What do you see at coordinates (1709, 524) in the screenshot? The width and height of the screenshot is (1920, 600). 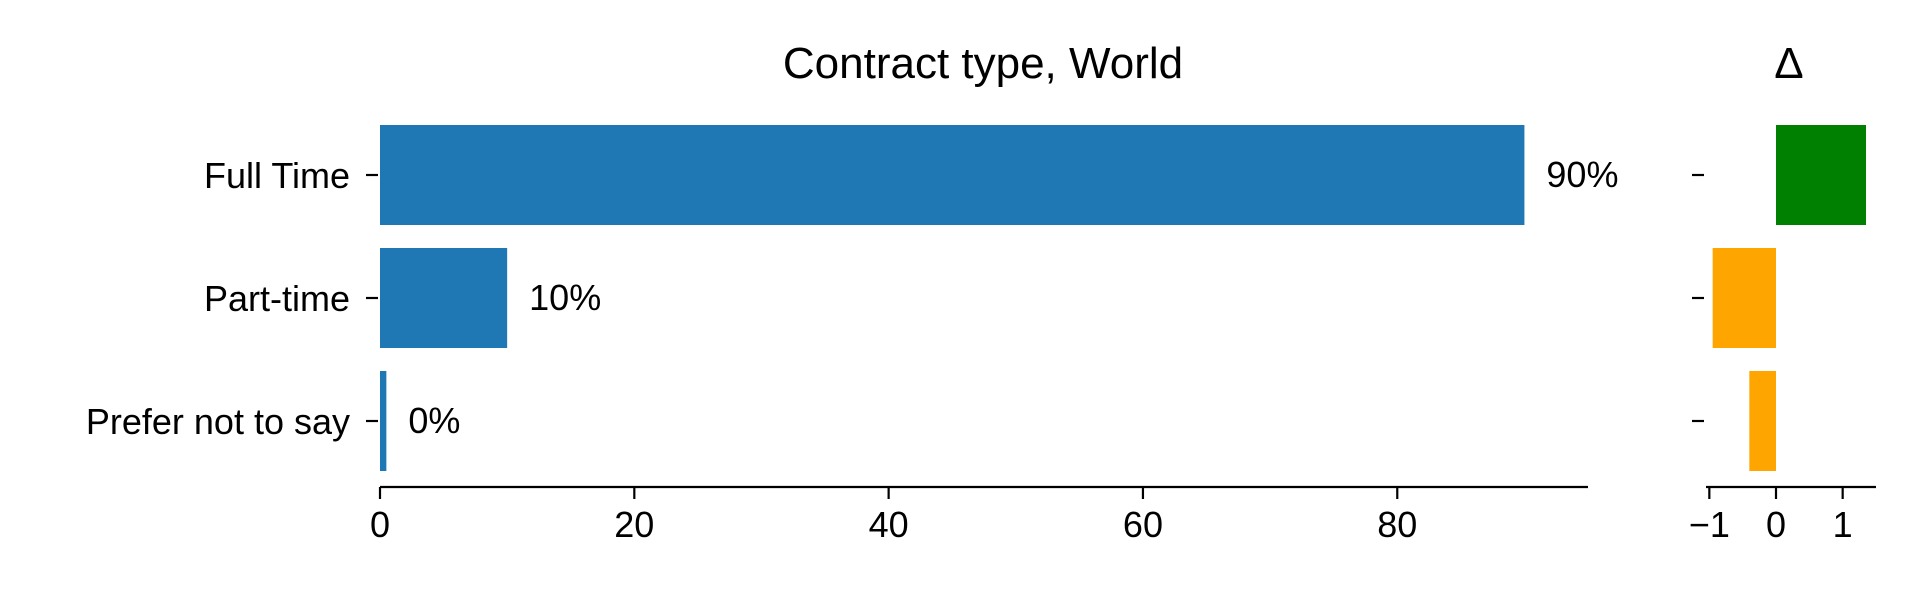 I see `delta-x-tick-label: −1` at bounding box center [1709, 524].